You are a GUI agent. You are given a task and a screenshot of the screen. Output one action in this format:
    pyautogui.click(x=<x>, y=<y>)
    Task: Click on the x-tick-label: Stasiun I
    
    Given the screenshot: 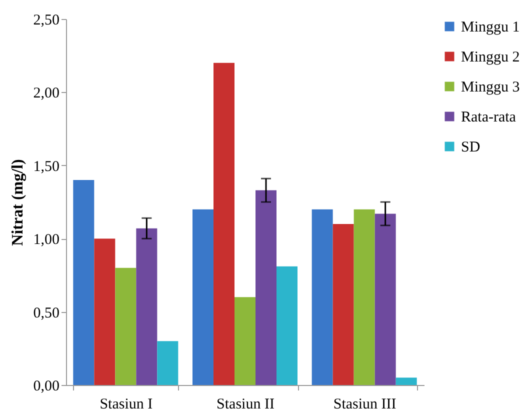 What is the action you would take?
    pyautogui.click(x=126, y=404)
    